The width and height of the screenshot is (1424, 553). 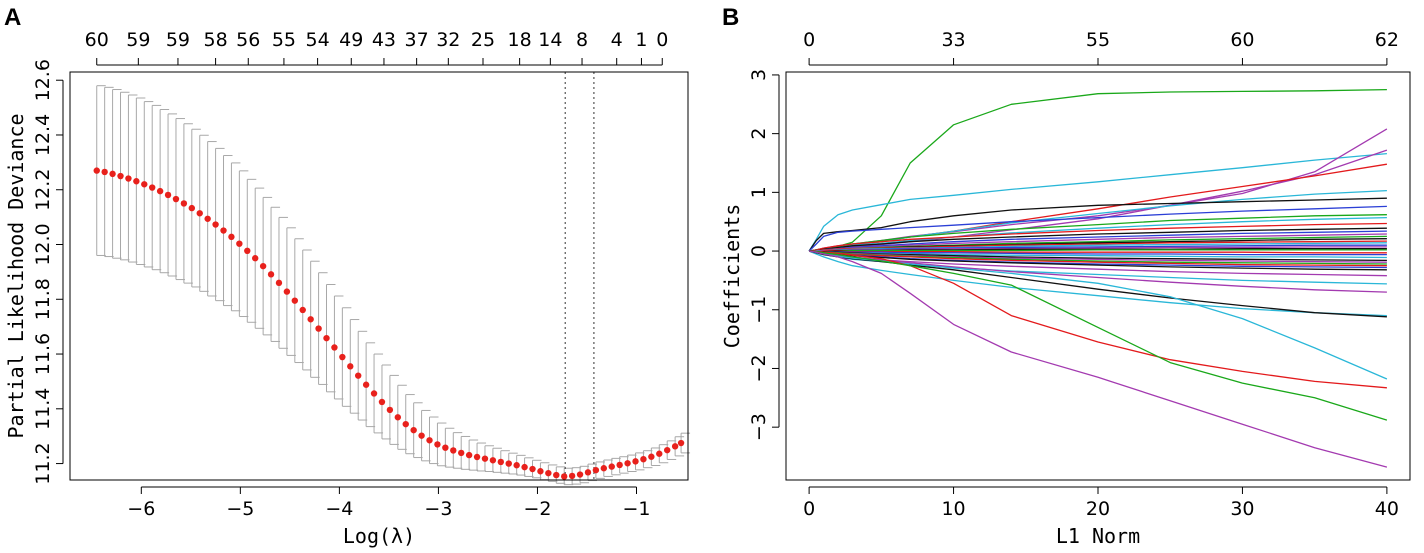 What do you see at coordinates (730, 17) in the screenshot?
I see `panel-b-letter: B` at bounding box center [730, 17].